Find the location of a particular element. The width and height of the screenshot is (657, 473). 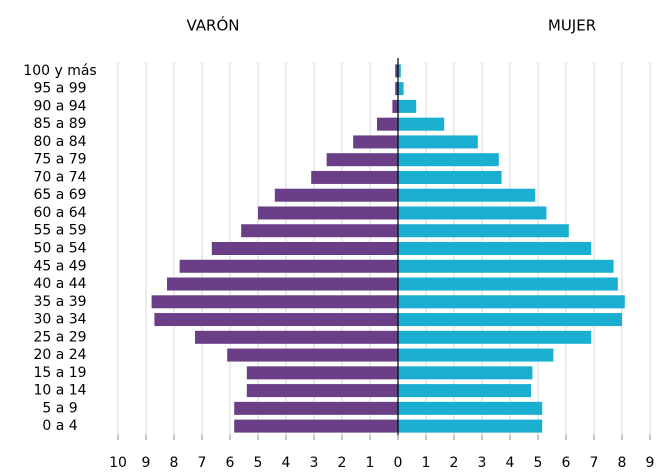

side-header: VARÓN is located at coordinates (212, 25).